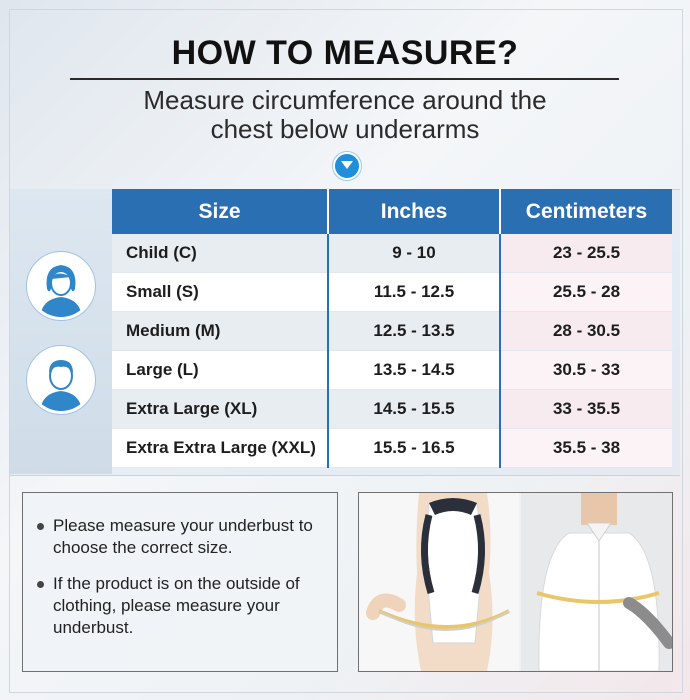  I want to click on man-avatar-icon, so click(61, 380).